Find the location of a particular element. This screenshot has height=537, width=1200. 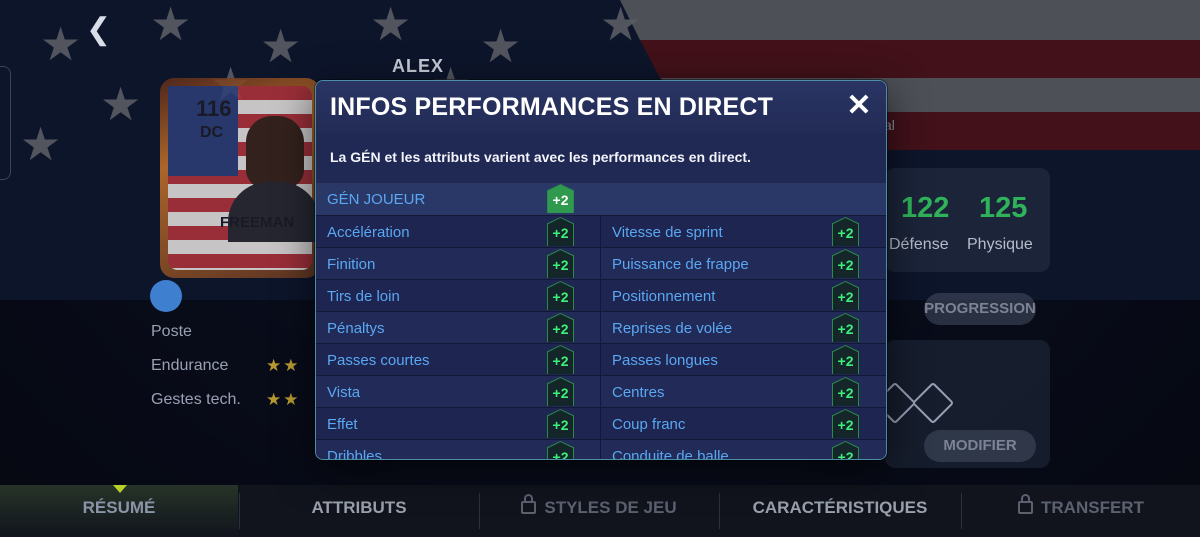

attribute-effet-delta: +2 is located at coordinates (560, 424).